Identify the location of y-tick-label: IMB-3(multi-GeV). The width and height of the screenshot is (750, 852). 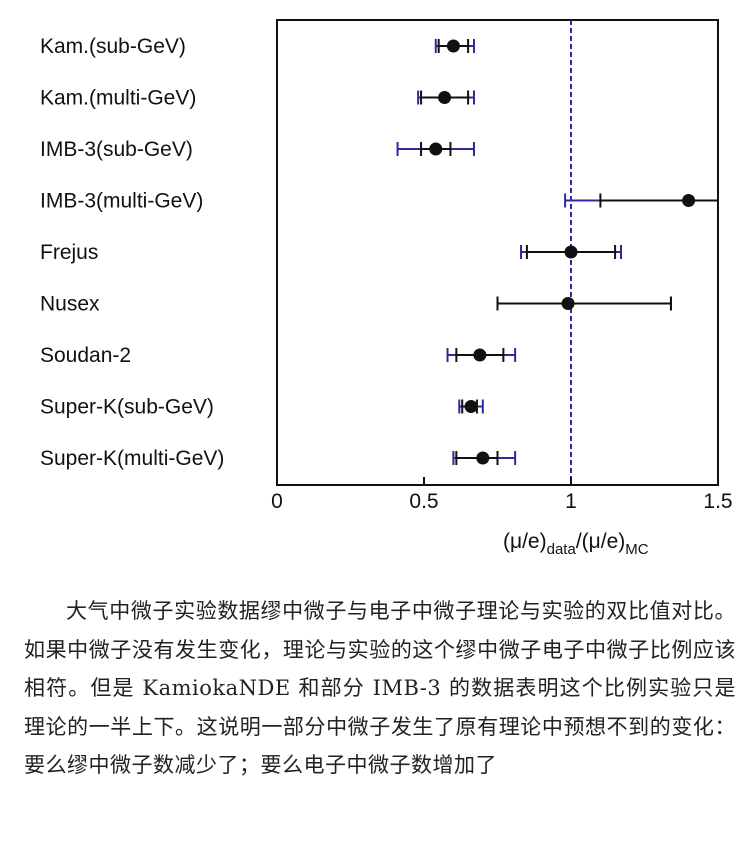
(121, 201).